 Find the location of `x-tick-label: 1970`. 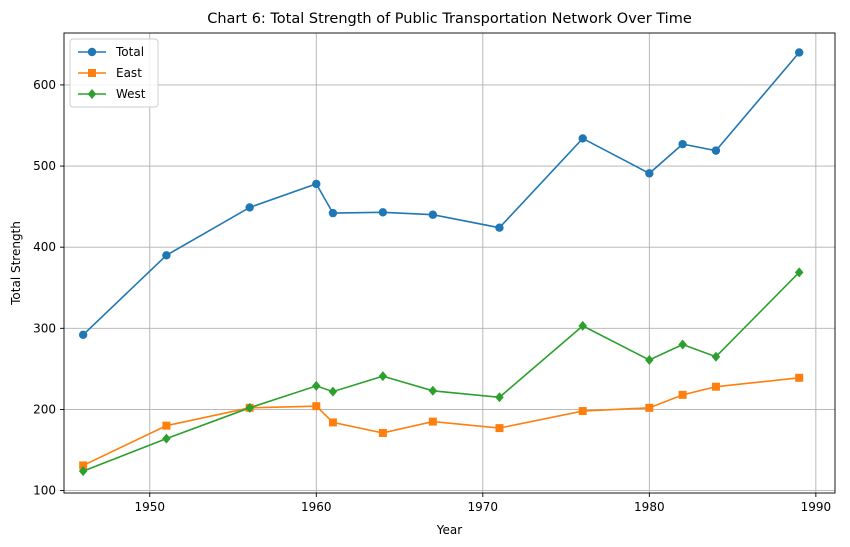

x-tick-label: 1970 is located at coordinates (483, 507).